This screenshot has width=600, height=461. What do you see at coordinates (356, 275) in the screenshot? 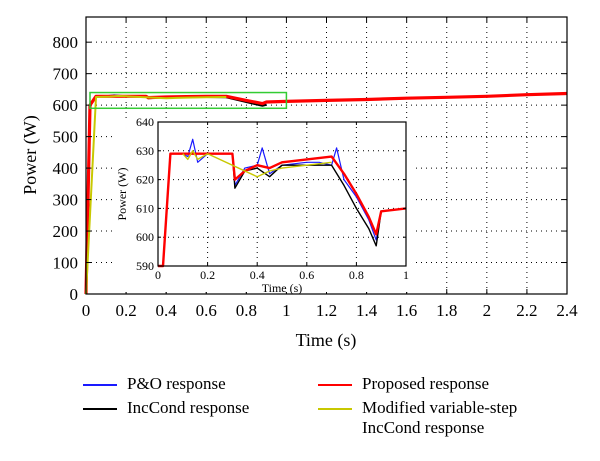
I see `inset-x-tick-label: 0.8` at bounding box center [356, 275].